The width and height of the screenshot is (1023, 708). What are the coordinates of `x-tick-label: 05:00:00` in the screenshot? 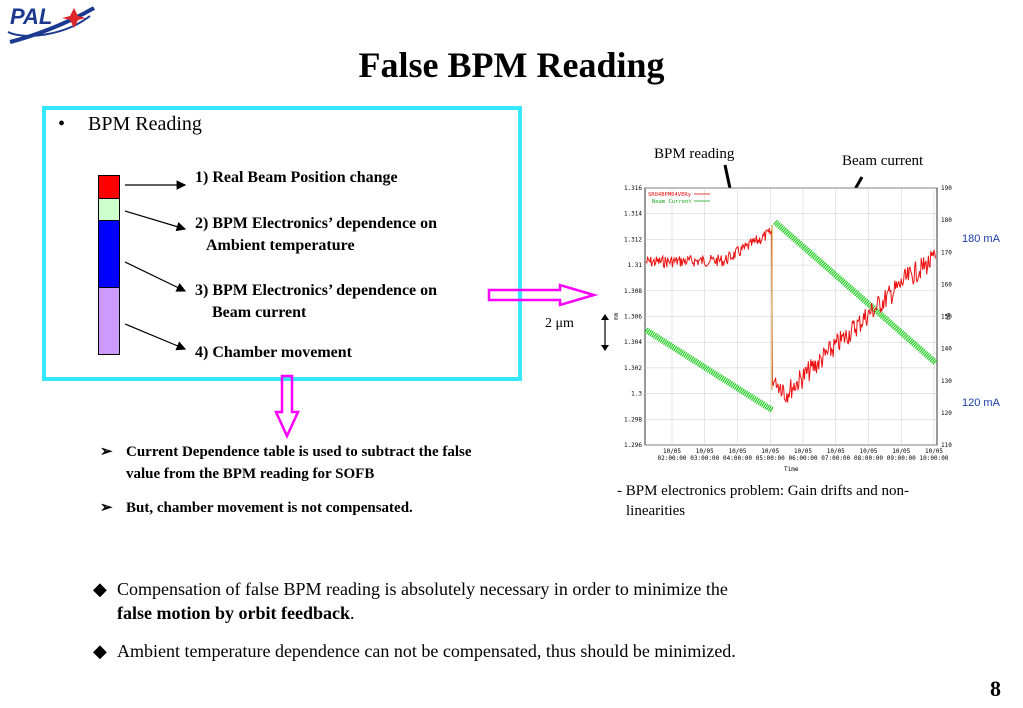 It's located at (770, 458).